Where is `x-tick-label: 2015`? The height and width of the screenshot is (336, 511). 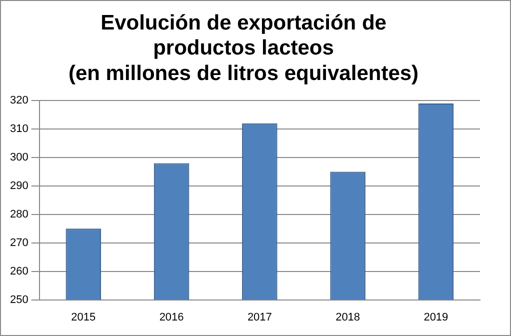
x-tick-label: 2015 is located at coordinates (83, 317).